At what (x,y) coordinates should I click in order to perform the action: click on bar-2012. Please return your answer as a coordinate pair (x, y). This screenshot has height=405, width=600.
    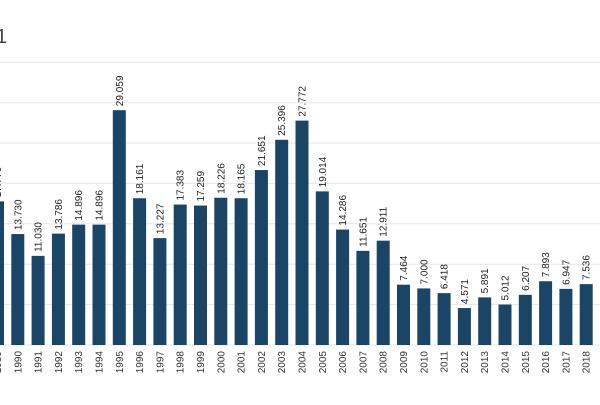
    Looking at the image, I should click on (464, 326).